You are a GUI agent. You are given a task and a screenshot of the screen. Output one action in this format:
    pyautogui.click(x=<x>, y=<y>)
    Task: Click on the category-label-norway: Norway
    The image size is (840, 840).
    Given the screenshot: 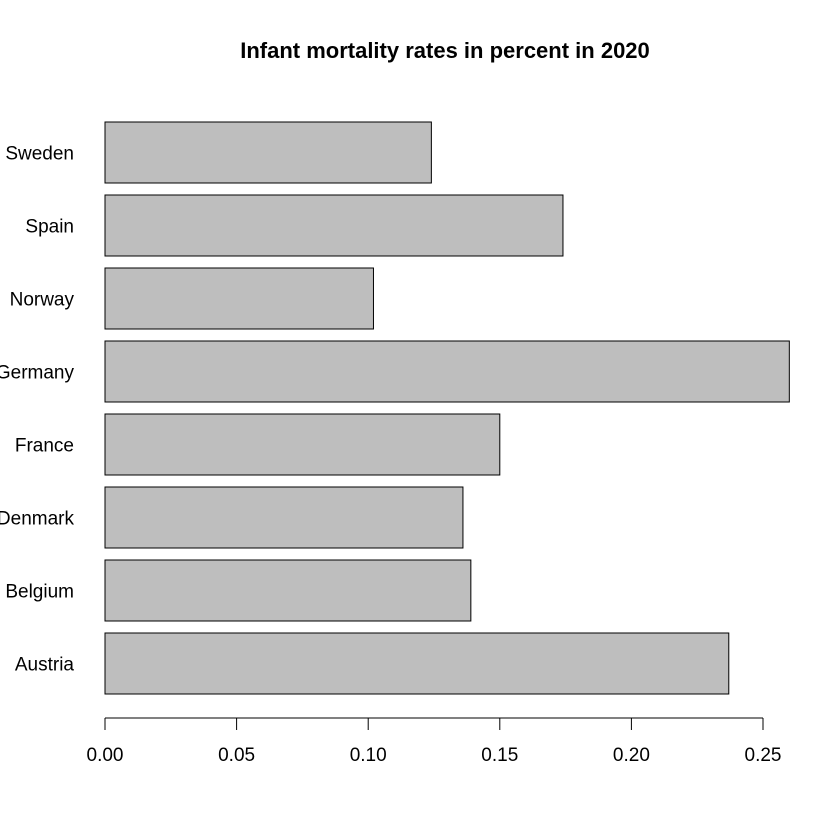 What is the action you would take?
    pyautogui.click(x=42, y=300)
    